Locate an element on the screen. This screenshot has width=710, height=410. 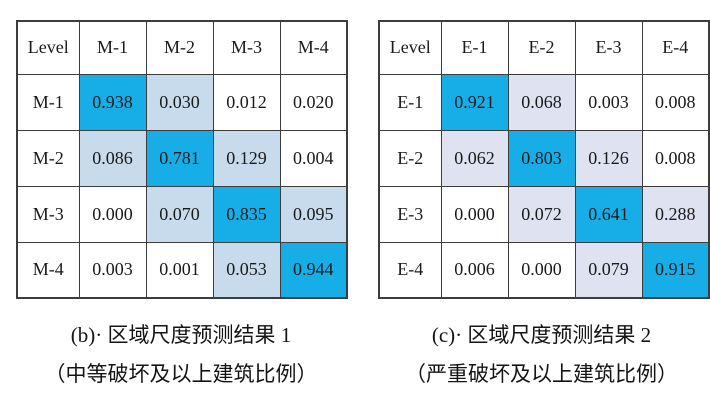
column-header-cell: M-1 is located at coordinates (112, 47).